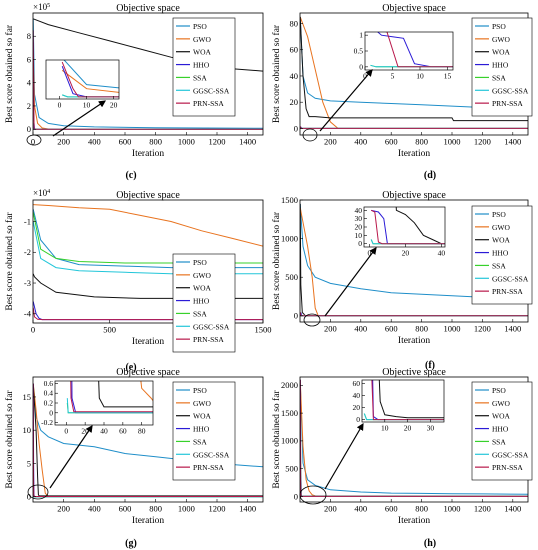 This screenshot has height=550, width=538. What do you see at coordinates (47, 422) in the screenshot?
I see `inset-y-tick-label: -0.2` at bounding box center [47, 422].